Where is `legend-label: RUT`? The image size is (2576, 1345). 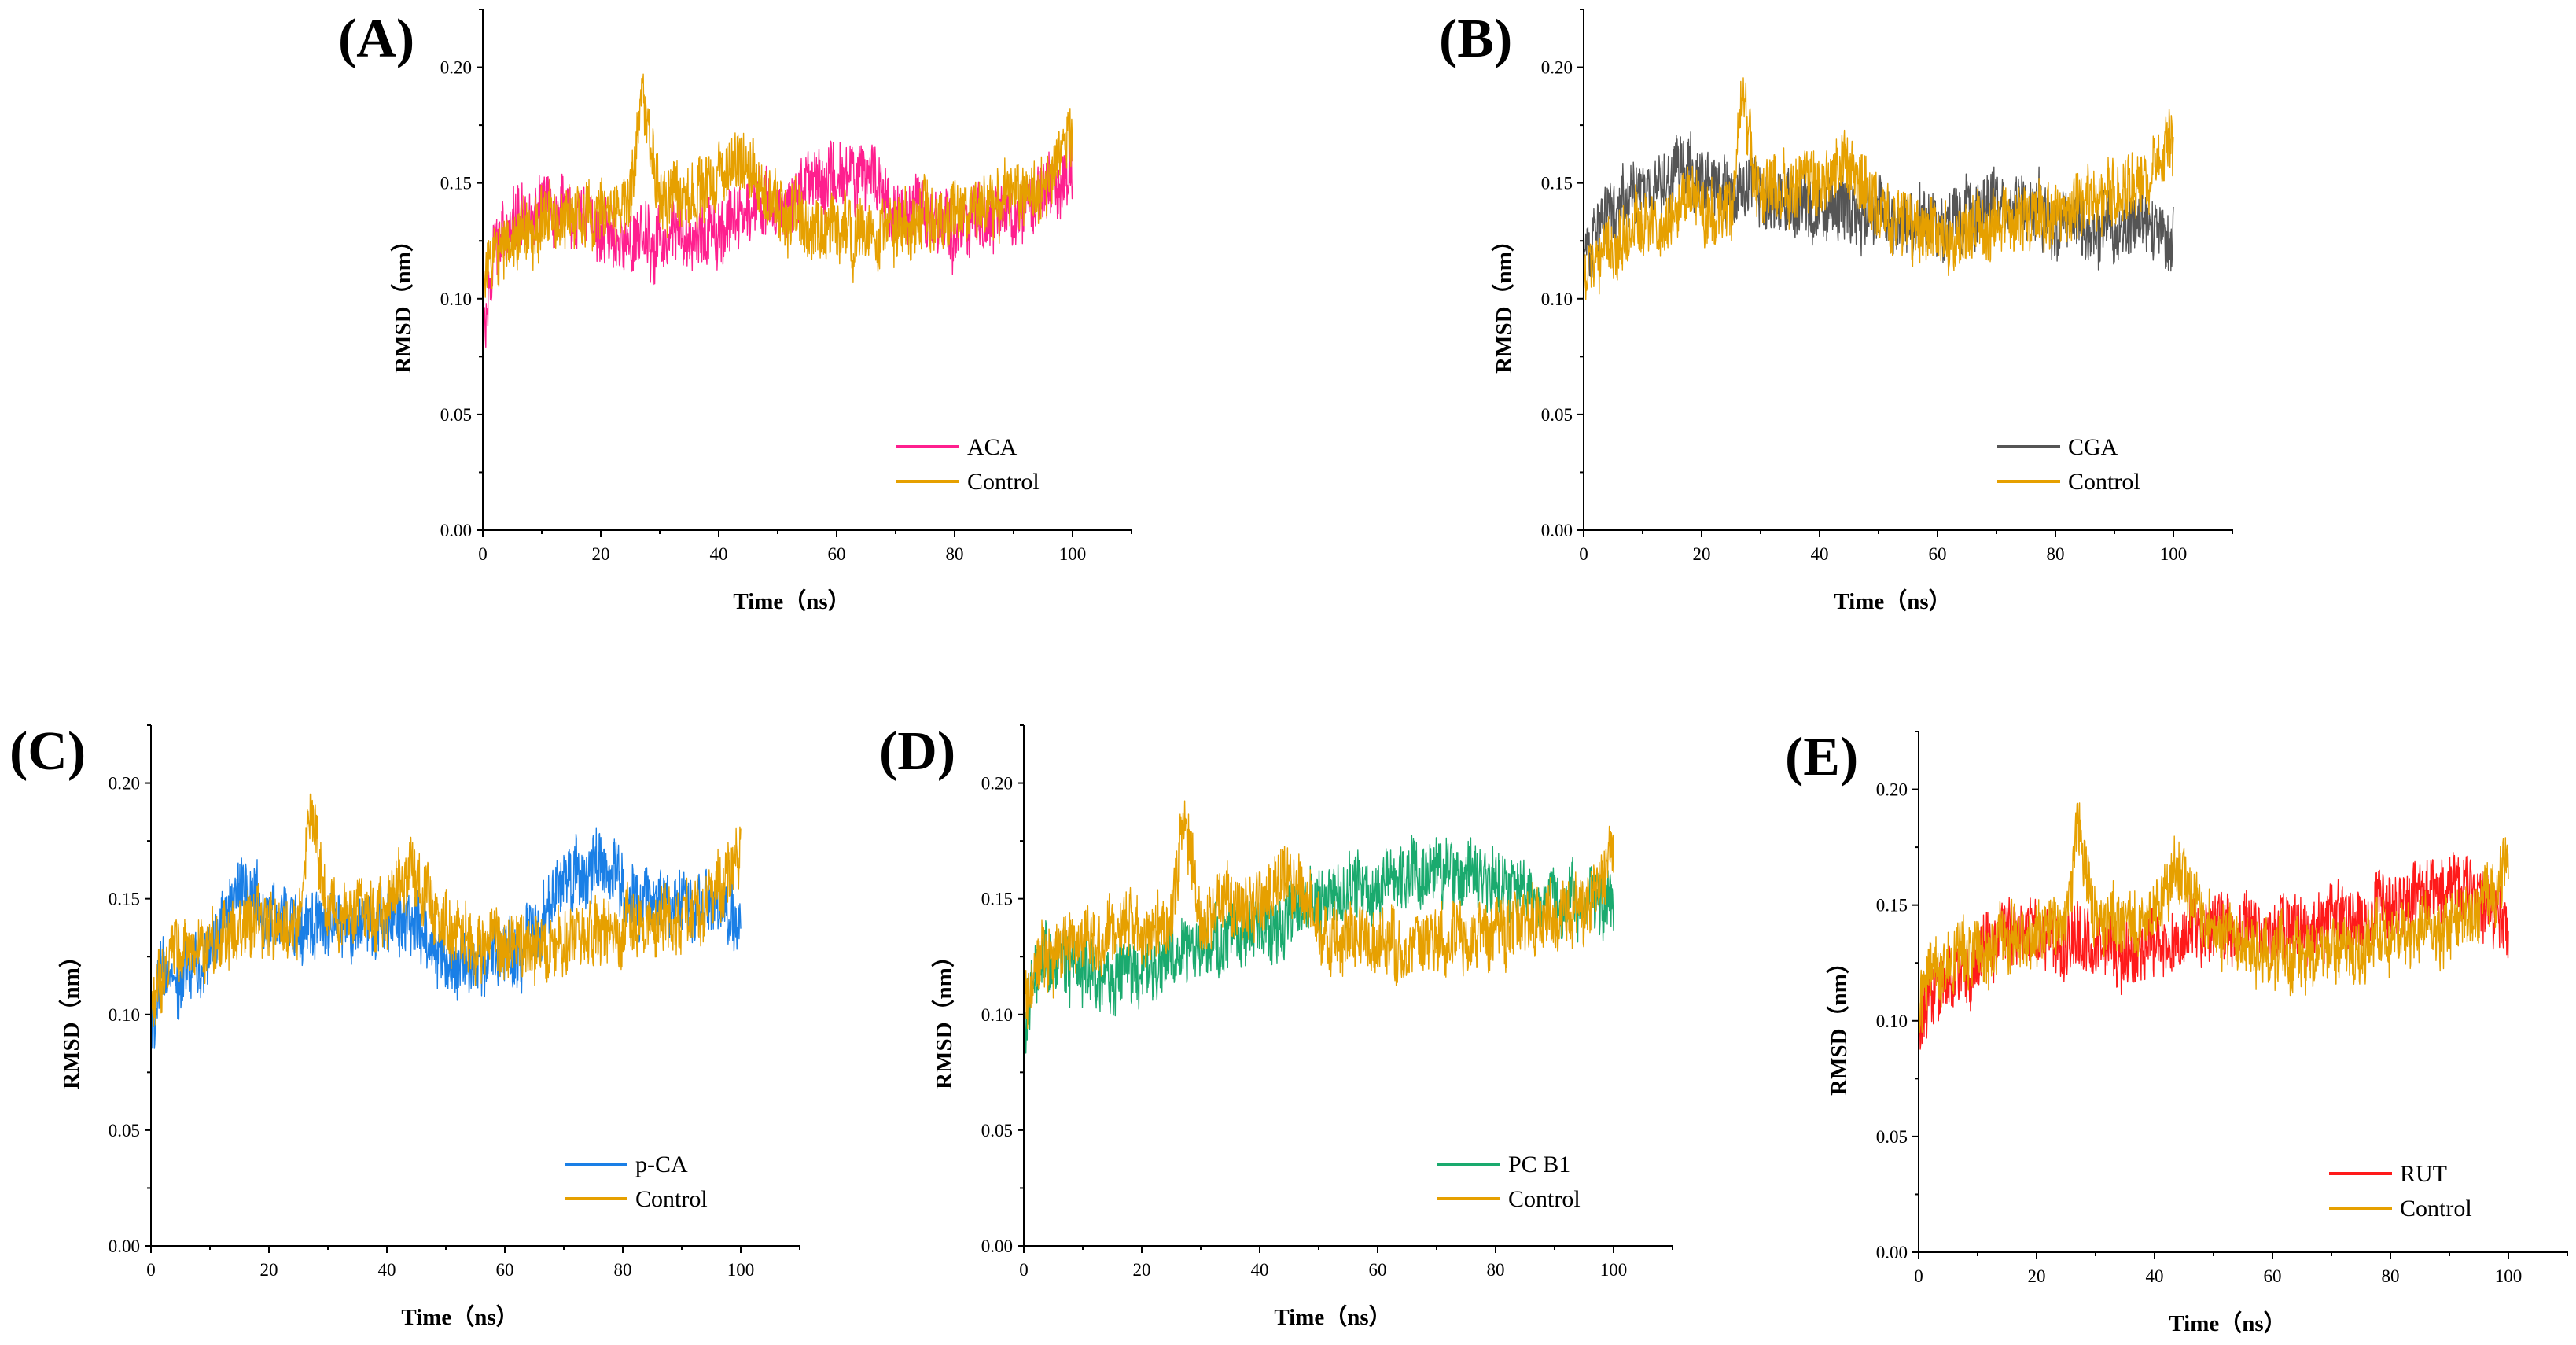
legend-label: RUT is located at coordinates (2423, 1174).